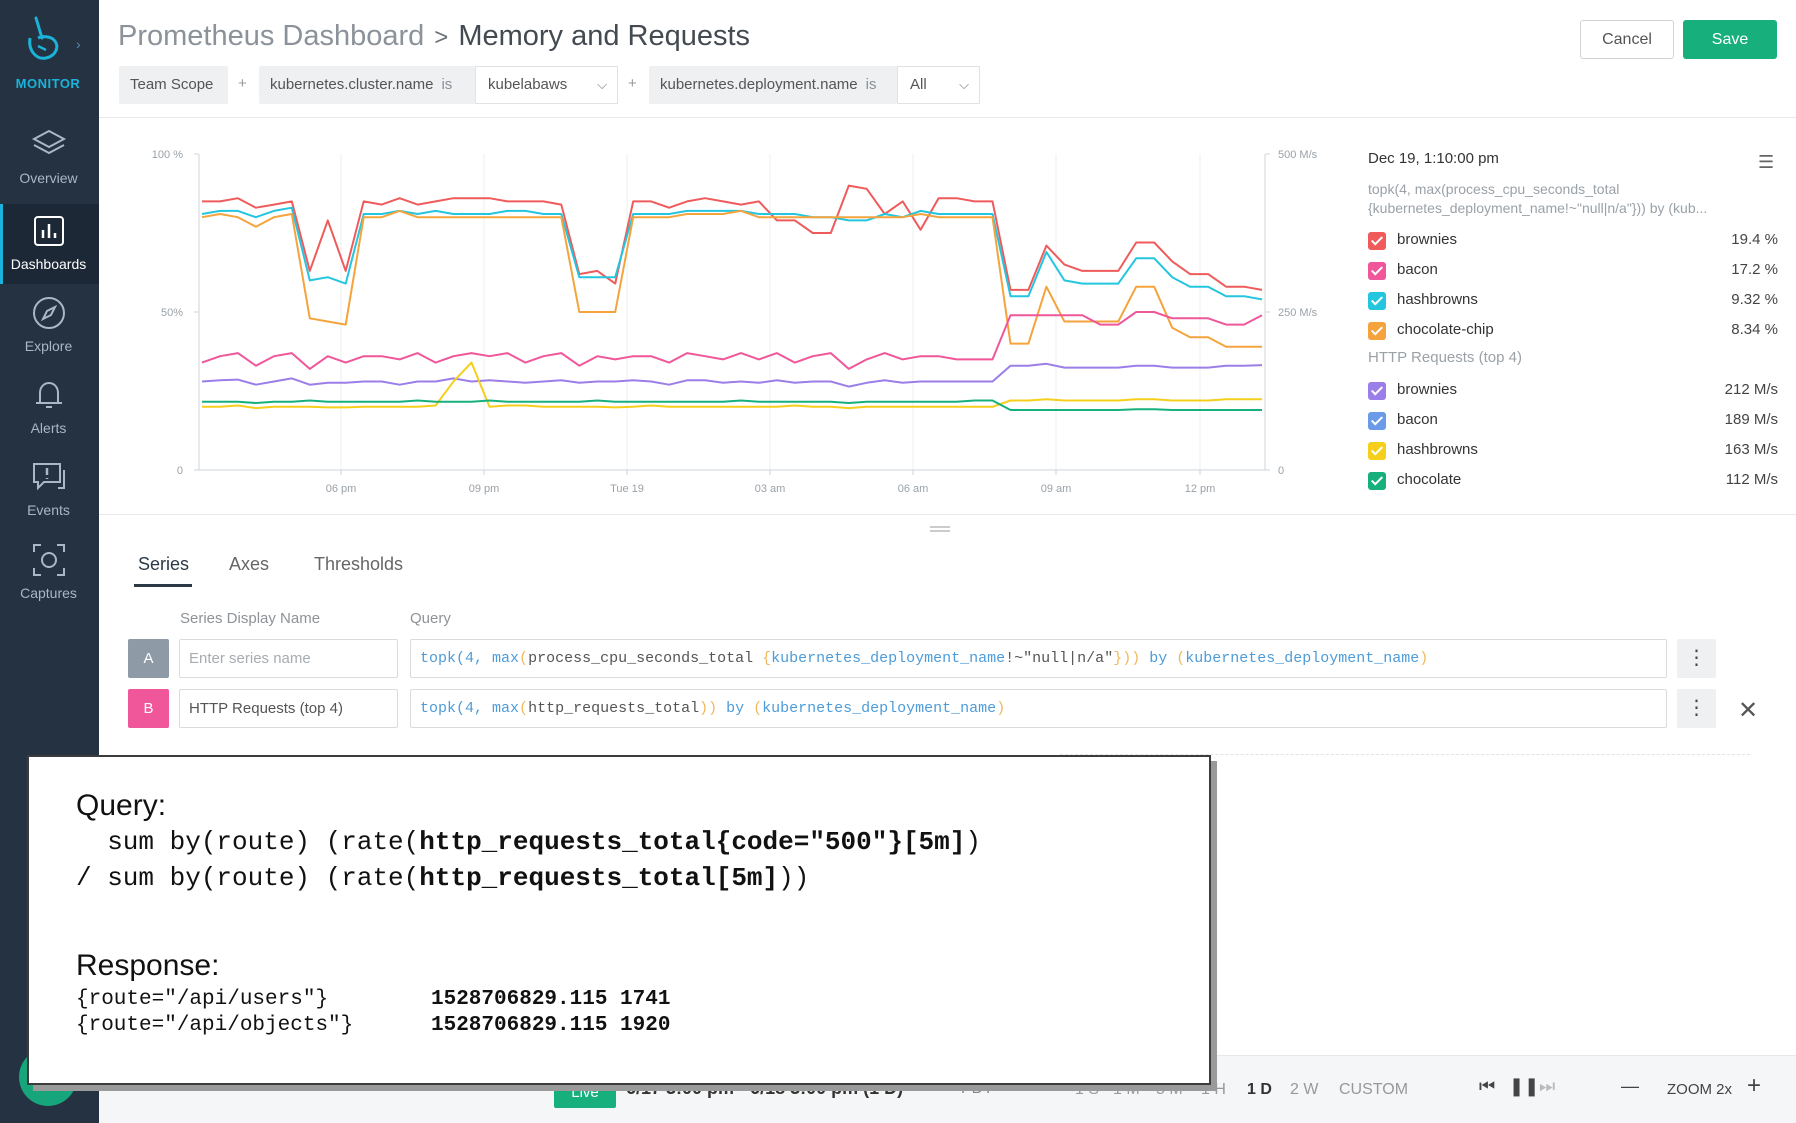  I want to click on legend-item: chocolate-chip 8.34 %, so click(1573, 331).